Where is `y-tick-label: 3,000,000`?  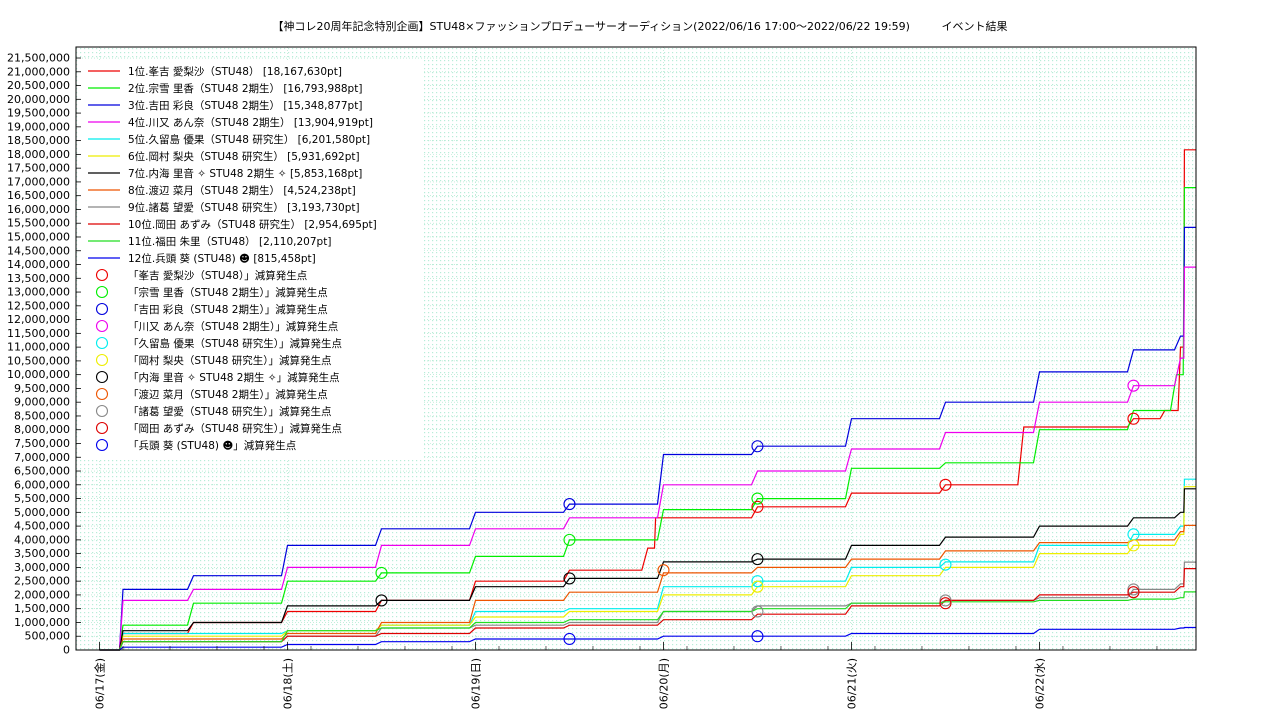
y-tick-label: 3,000,000 is located at coordinates (42, 567).